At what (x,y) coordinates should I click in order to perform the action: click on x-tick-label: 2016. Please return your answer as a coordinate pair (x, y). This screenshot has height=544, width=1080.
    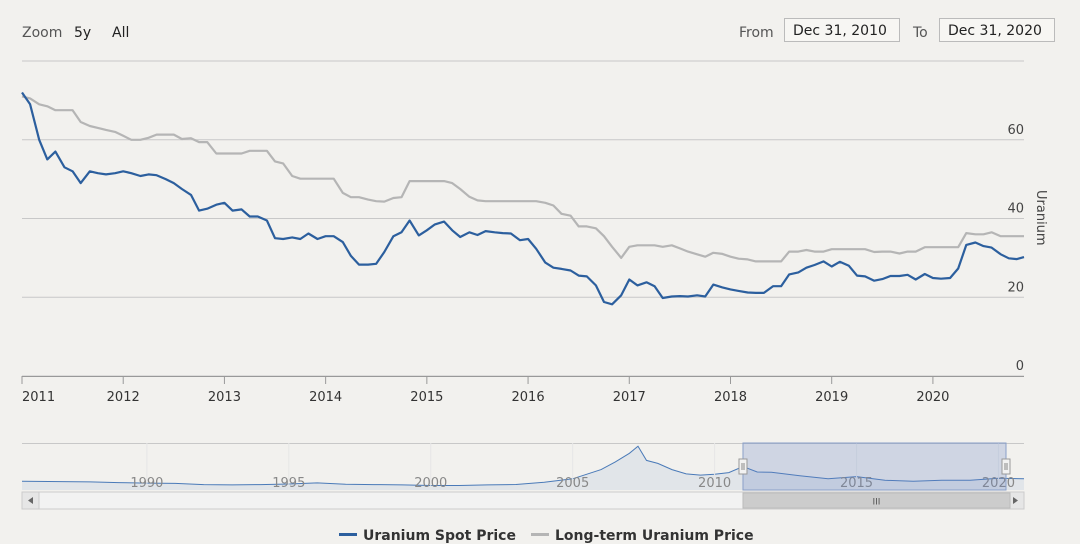
    Looking at the image, I should click on (528, 397).